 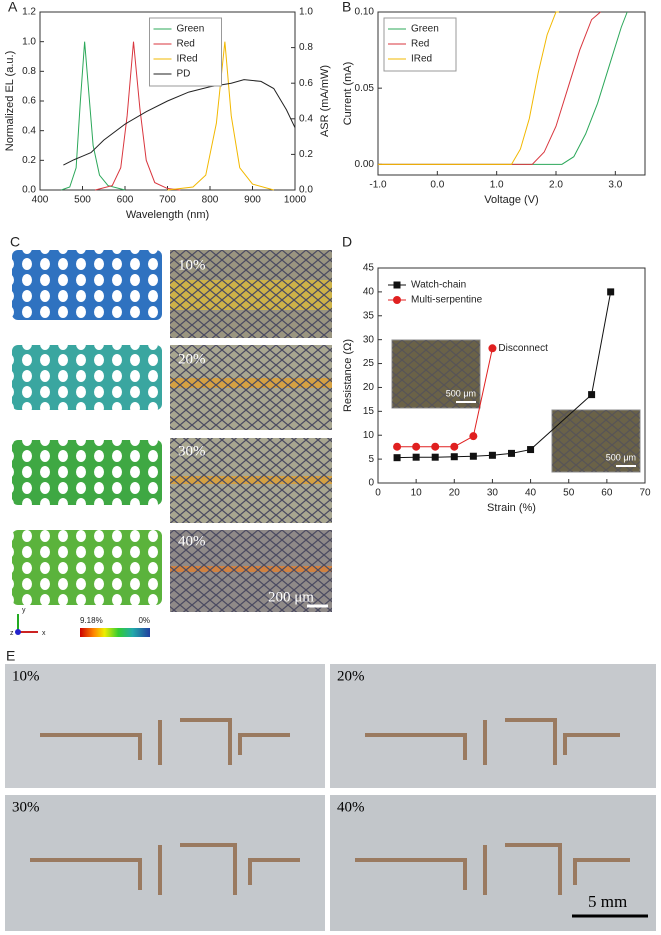 What do you see at coordinates (306, 12) in the screenshot?
I see `y2-tick-label: 1.0` at bounding box center [306, 12].